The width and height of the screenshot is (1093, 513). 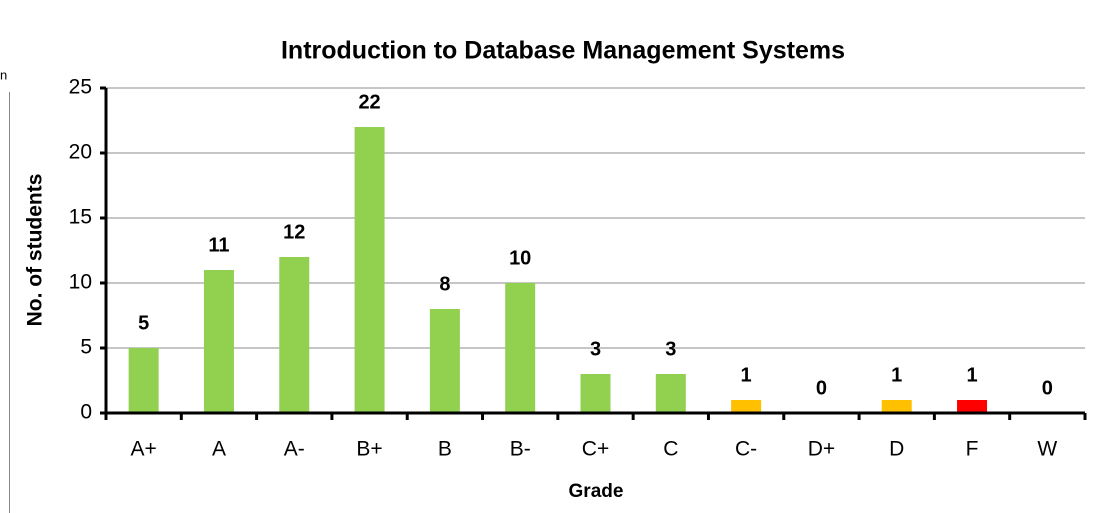 What do you see at coordinates (972, 449) in the screenshot?
I see `x-tick-label: F` at bounding box center [972, 449].